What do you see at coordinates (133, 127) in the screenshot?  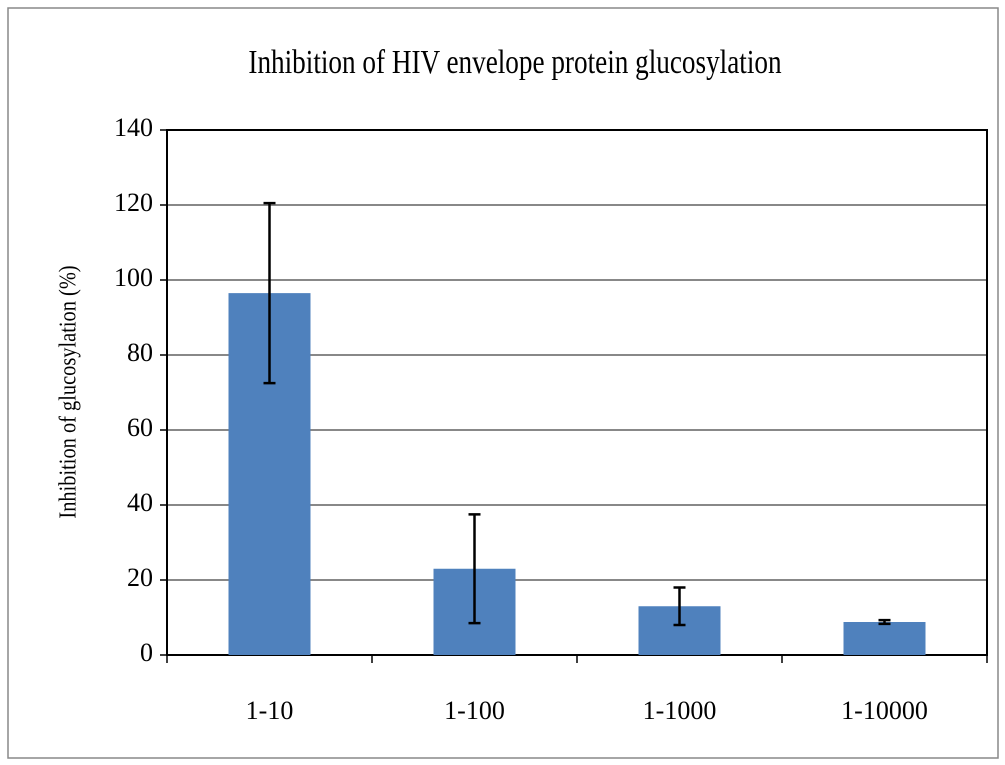 I see `y-tick-label: 140` at bounding box center [133, 127].